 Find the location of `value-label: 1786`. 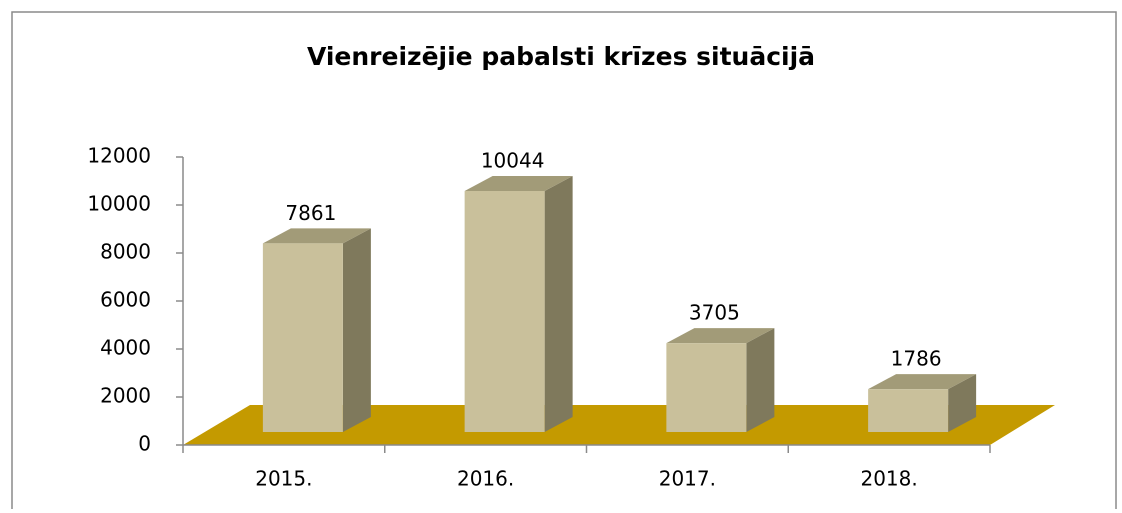

value-label: 1786 is located at coordinates (916, 359).